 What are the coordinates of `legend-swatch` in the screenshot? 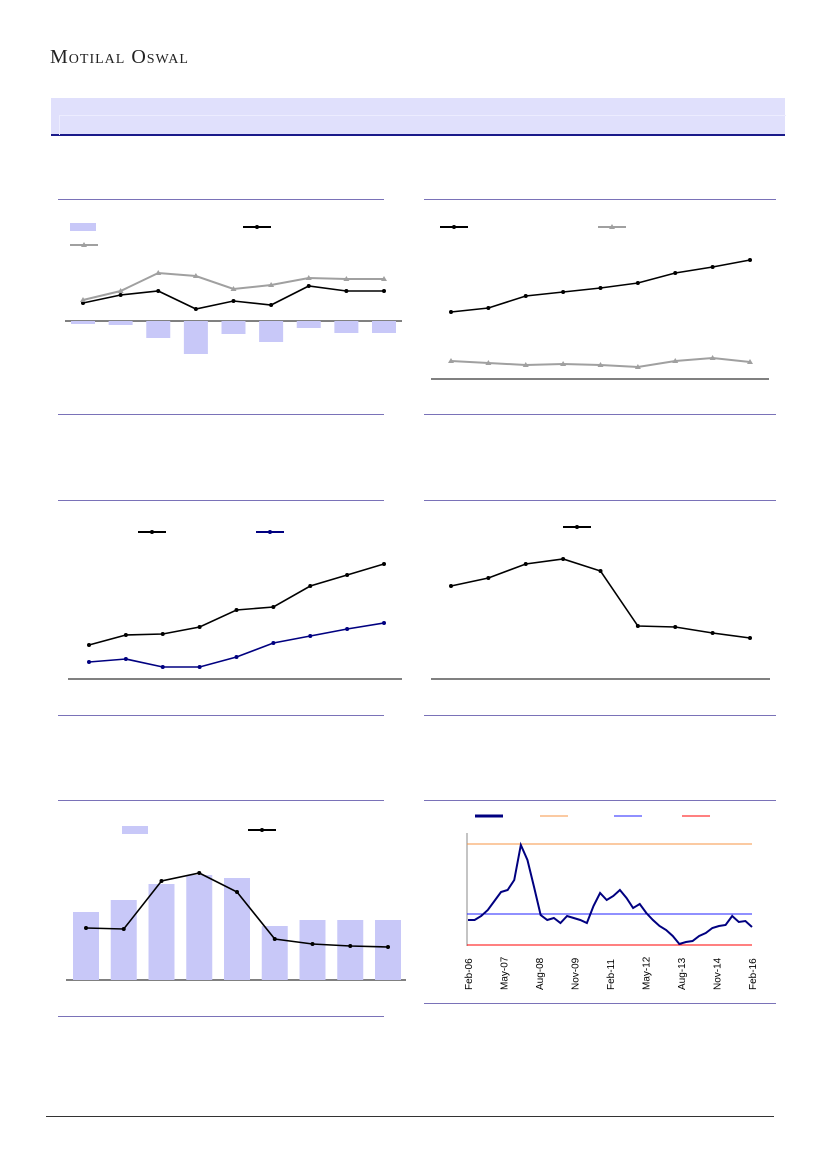 It's located at (135, 830).